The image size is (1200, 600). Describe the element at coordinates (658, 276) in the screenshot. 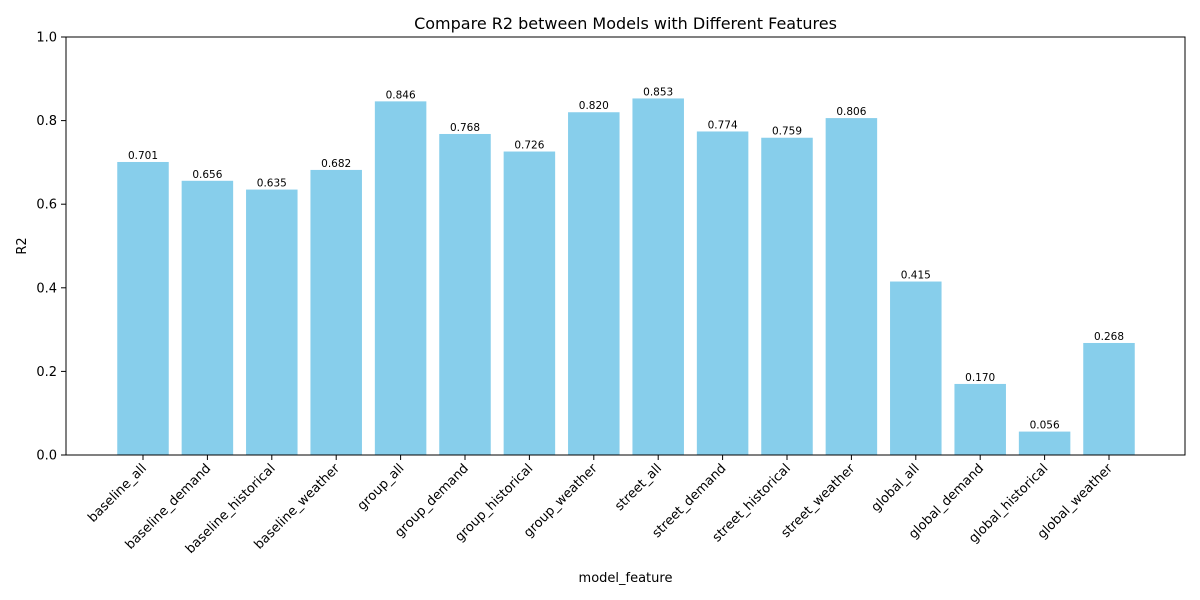

I see `bar-street_all` at that location.